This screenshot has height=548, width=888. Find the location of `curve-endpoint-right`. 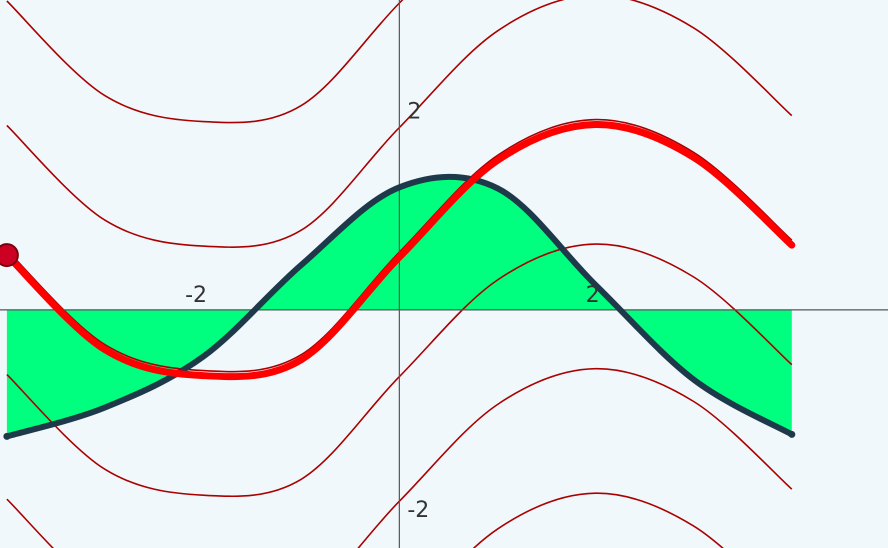

curve-endpoint-right is located at coordinates (792, 434).